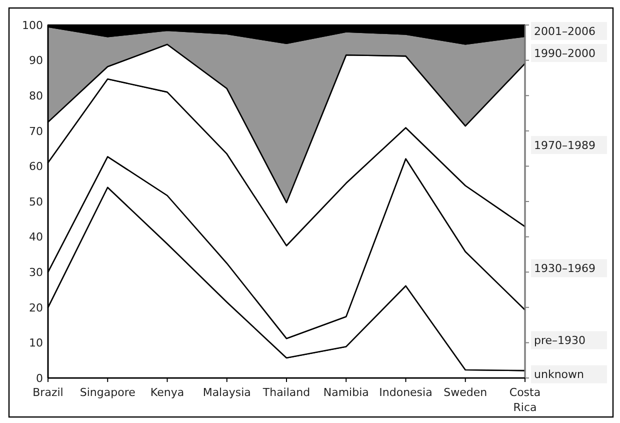  What do you see at coordinates (560, 341) in the screenshot?
I see `series-label: pre–1930` at bounding box center [560, 341].